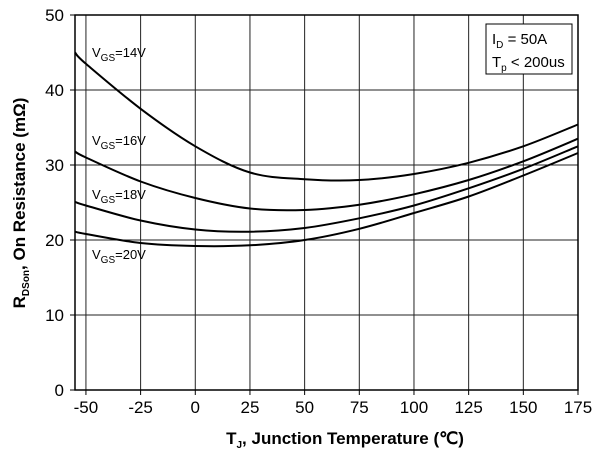  What do you see at coordinates (54, 165) in the screenshot?
I see `y-tick-label: 30` at bounding box center [54, 165].